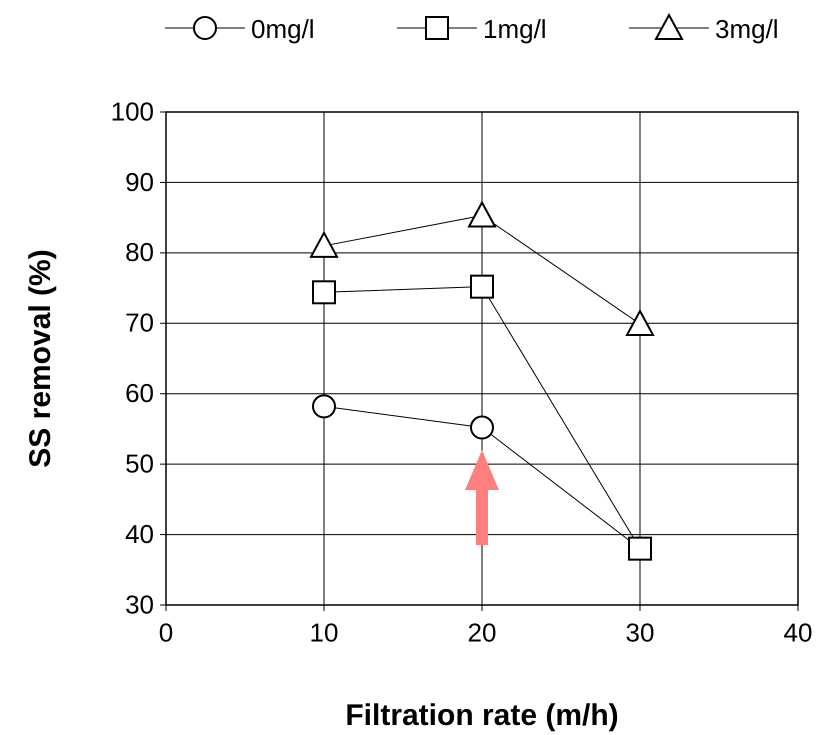 The height and width of the screenshot is (735, 836). What do you see at coordinates (798, 632) in the screenshot?
I see `x-tick-label: 40` at bounding box center [798, 632].